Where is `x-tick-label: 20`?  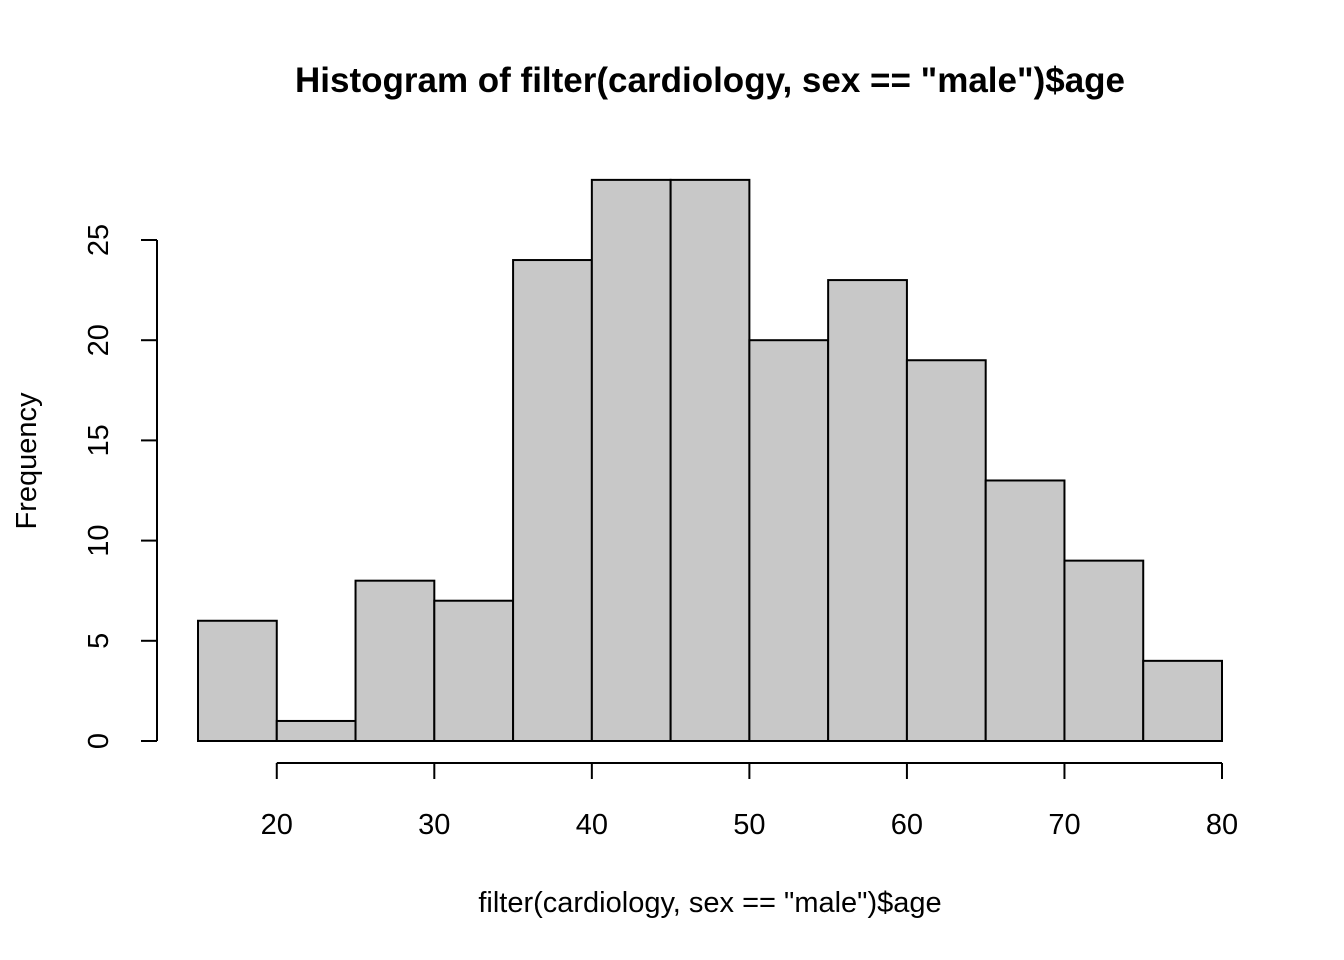 x-tick-label: 20 is located at coordinates (277, 825).